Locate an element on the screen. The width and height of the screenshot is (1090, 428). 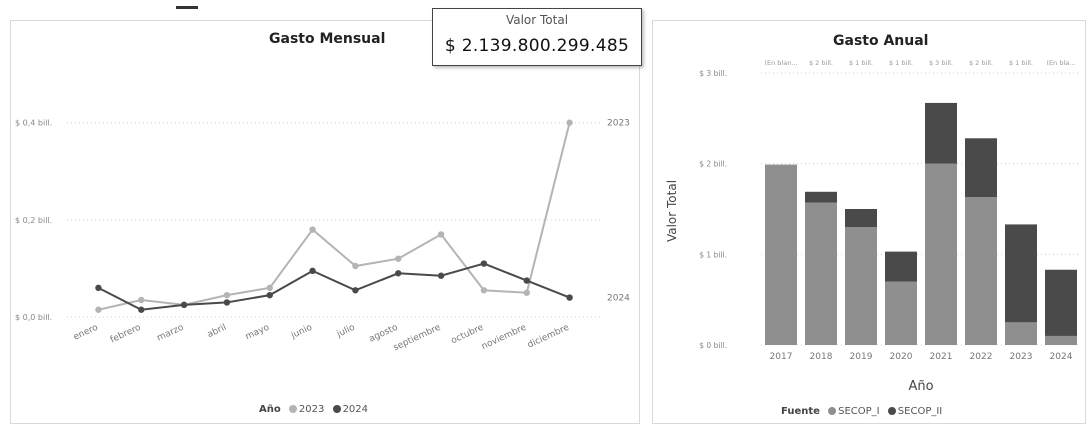
annual-x-tick-label: 2019 is located at coordinates (861, 357).